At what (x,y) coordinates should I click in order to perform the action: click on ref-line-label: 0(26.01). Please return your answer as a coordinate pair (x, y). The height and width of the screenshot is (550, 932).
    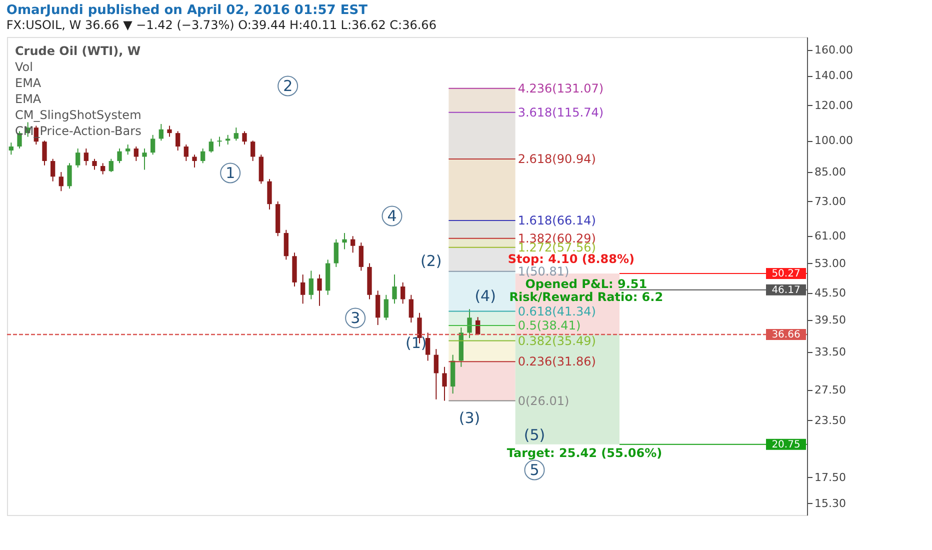
    Looking at the image, I should click on (544, 401).